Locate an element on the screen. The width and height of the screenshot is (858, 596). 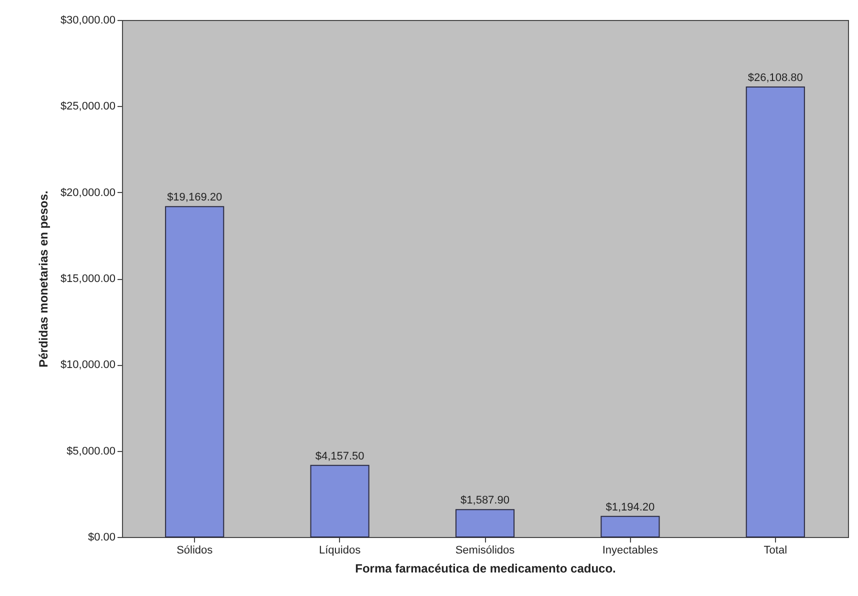
x-axis-title: Forma farmacéutica de medicamento caduco. is located at coordinates (485, 569).